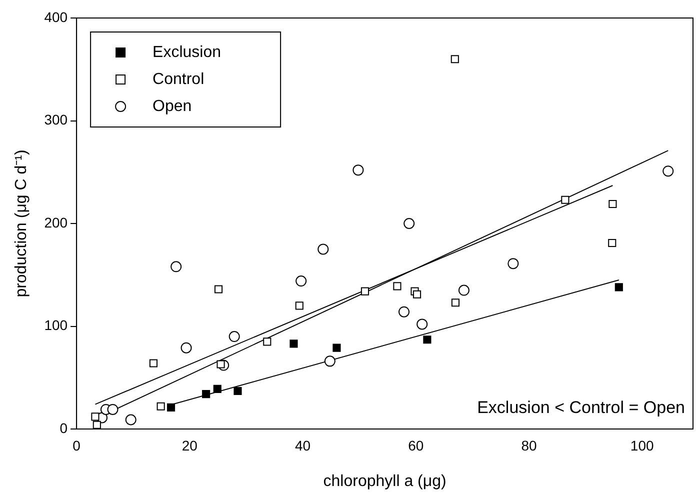 This screenshot has width=699, height=503. I want to click on x-tick-label: 40, so click(302, 445).